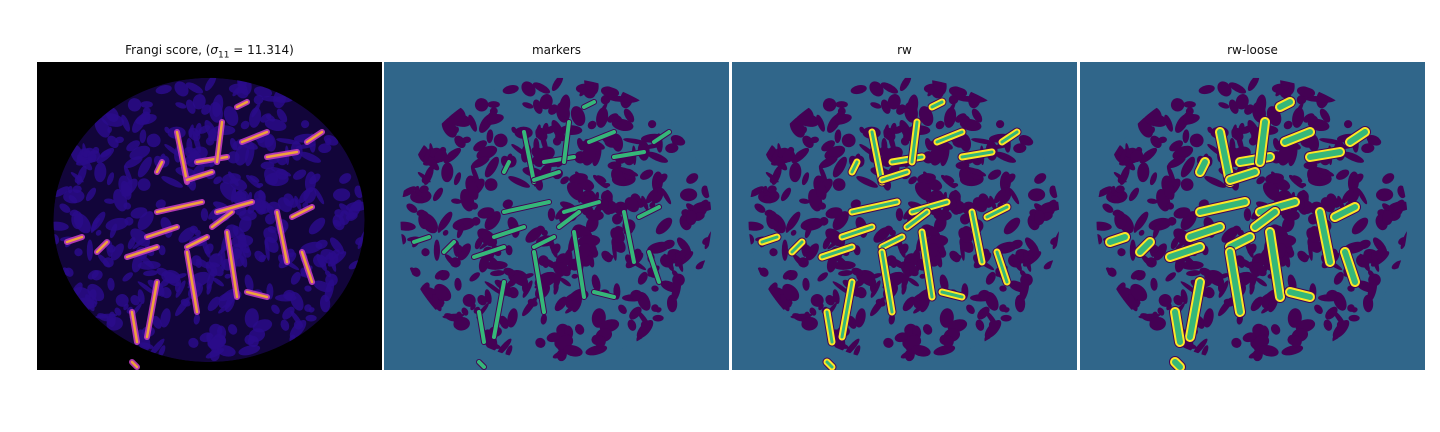 The width and height of the screenshot is (1440, 432). What do you see at coordinates (209, 52) in the screenshot?
I see `panel-title-frangi: Frangi score, (σ11 = 11.314)` at bounding box center [209, 52].